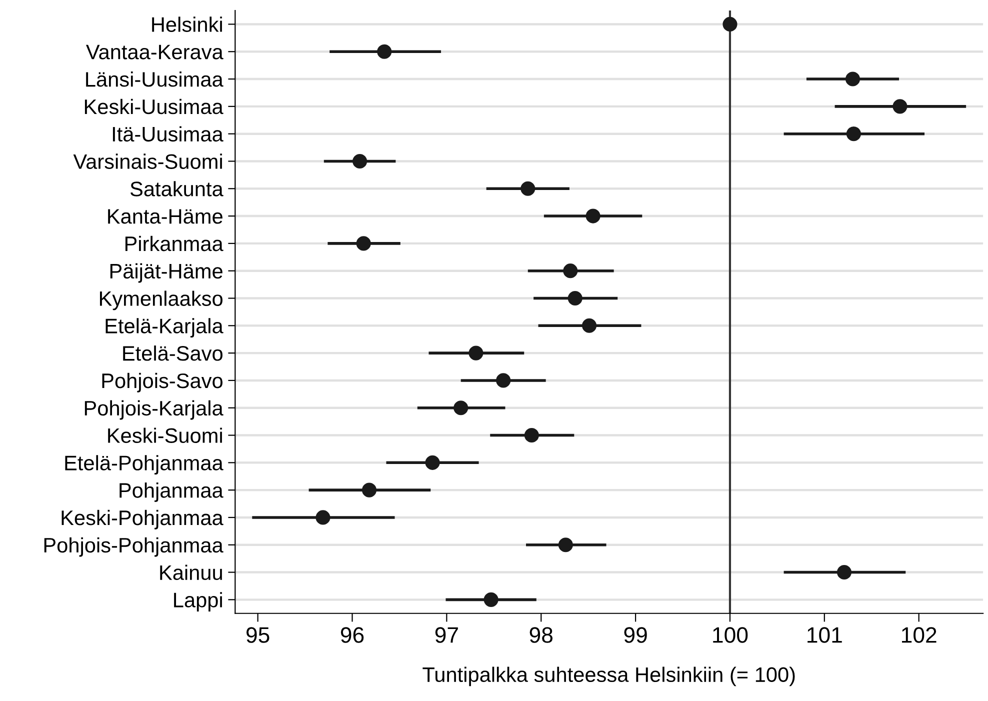 The image size is (988, 701). Describe the element at coordinates (147, 161) in the screenshot. I see `y-tick-label: Varsinais-Suomi` at that location.